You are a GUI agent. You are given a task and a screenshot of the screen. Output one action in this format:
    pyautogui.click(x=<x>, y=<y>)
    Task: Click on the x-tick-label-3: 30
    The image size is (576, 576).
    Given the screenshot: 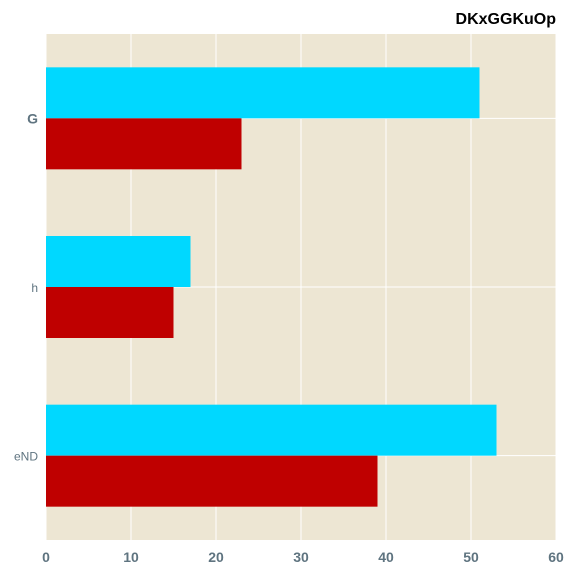 What is the action you would take?
    pyautogui.click(x=301, y=557)
    